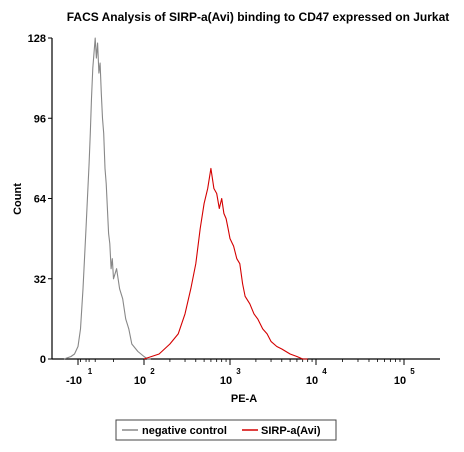 Image resolution: width=464 pixels, height=452 pixels. I want to click on series-line-negative-control, so click(107, 198).